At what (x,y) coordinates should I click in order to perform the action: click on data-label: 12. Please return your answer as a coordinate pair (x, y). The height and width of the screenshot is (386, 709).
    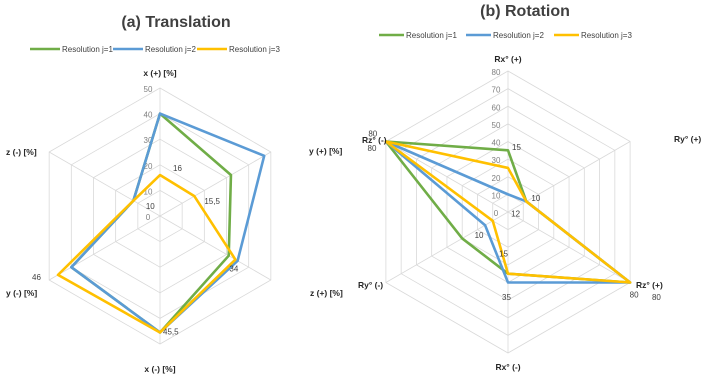
    Looking at the image, I should click on (515, 214).